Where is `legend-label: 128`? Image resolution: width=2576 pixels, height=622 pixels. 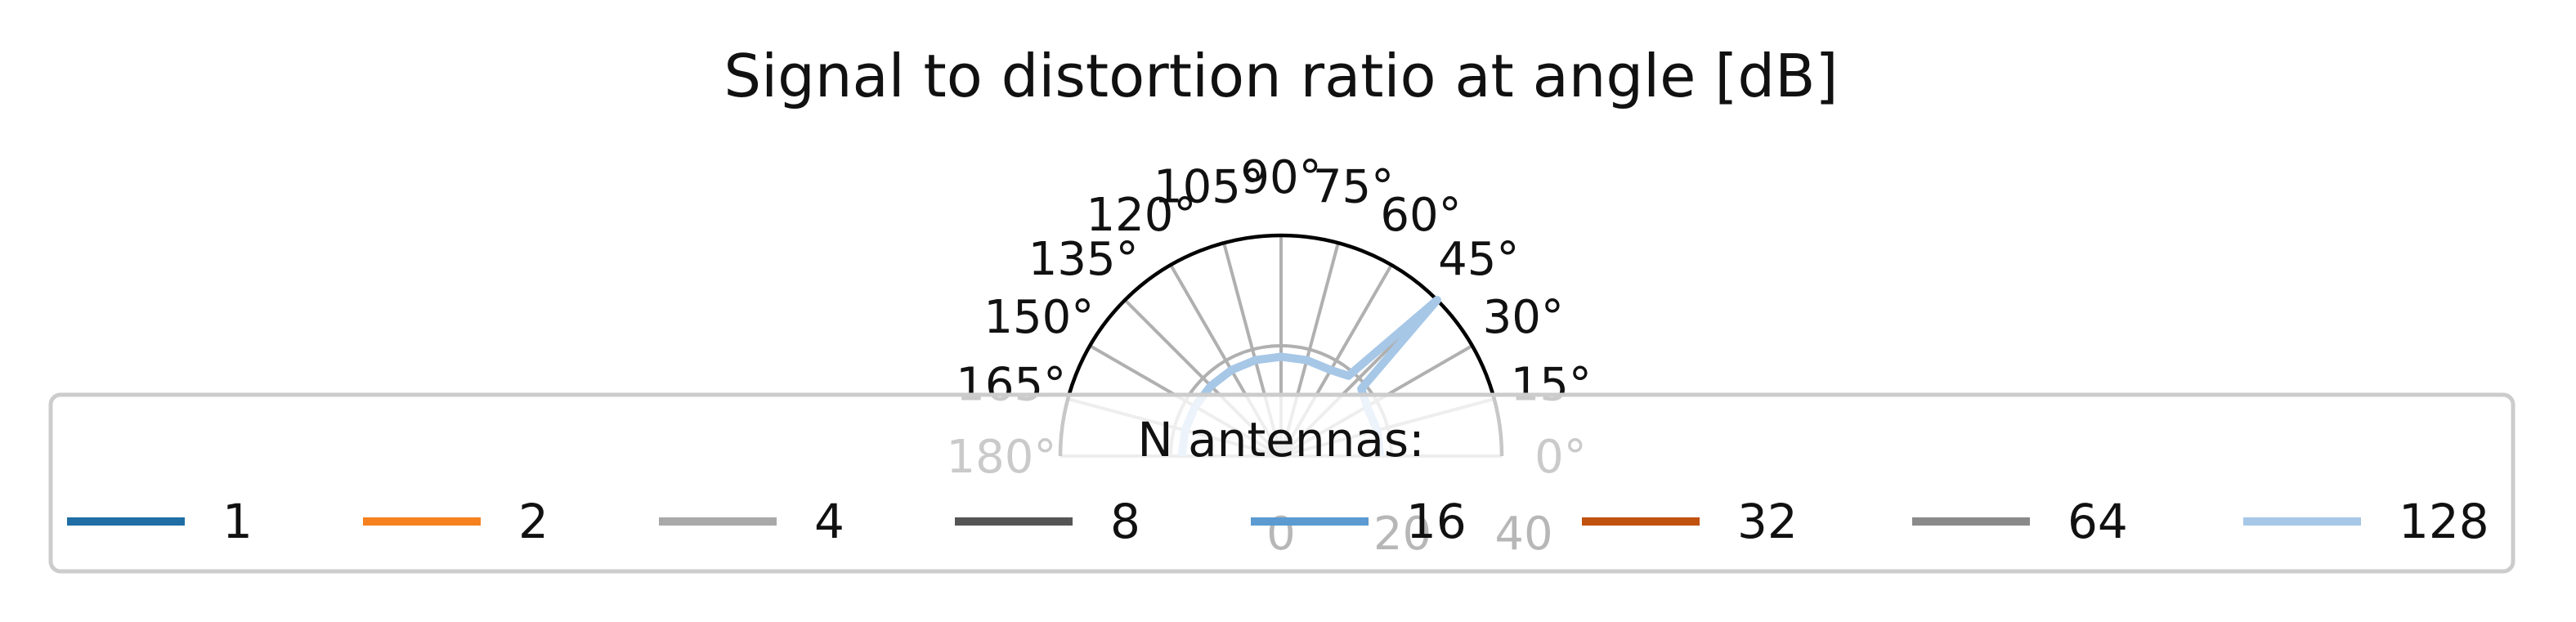 legend-label: 128 is located at coordinates (2444, 522).